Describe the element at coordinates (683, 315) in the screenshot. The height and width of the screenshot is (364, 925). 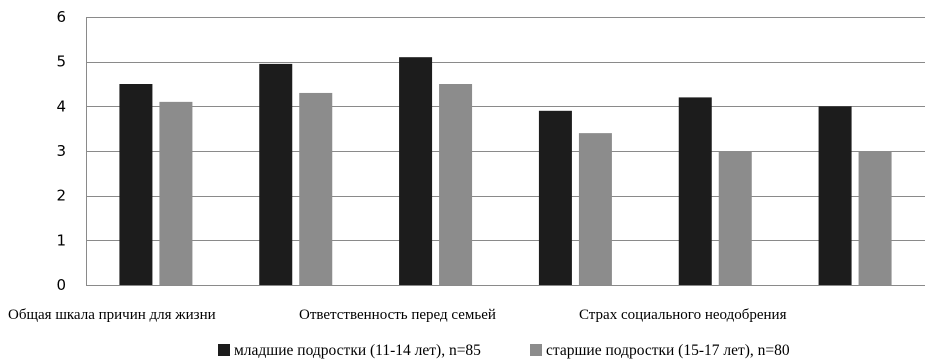
I see `x-category-label: Страх социального неодобрения` at that location.